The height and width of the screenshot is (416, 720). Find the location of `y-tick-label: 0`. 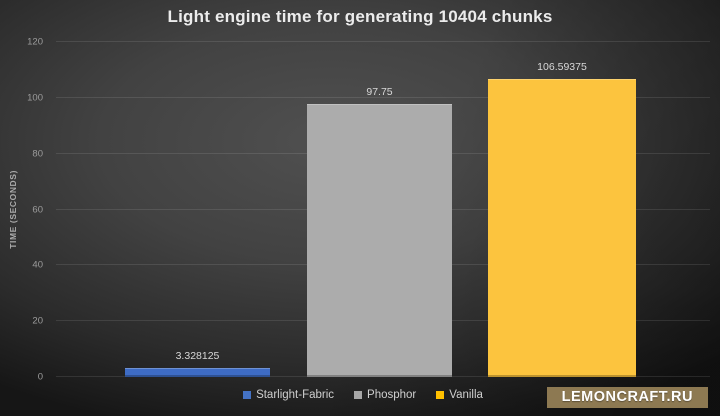

y-tick-label: 0 is located at coordinates (40, 377).